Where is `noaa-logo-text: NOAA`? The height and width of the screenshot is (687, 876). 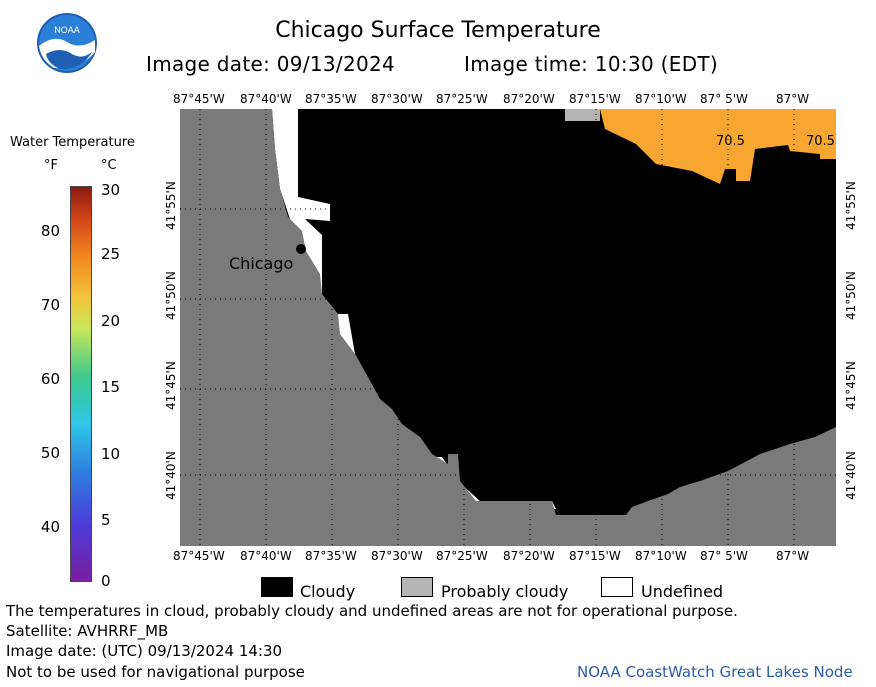 noaa-logo-text: NOAA is located at coordinates (67, 30).